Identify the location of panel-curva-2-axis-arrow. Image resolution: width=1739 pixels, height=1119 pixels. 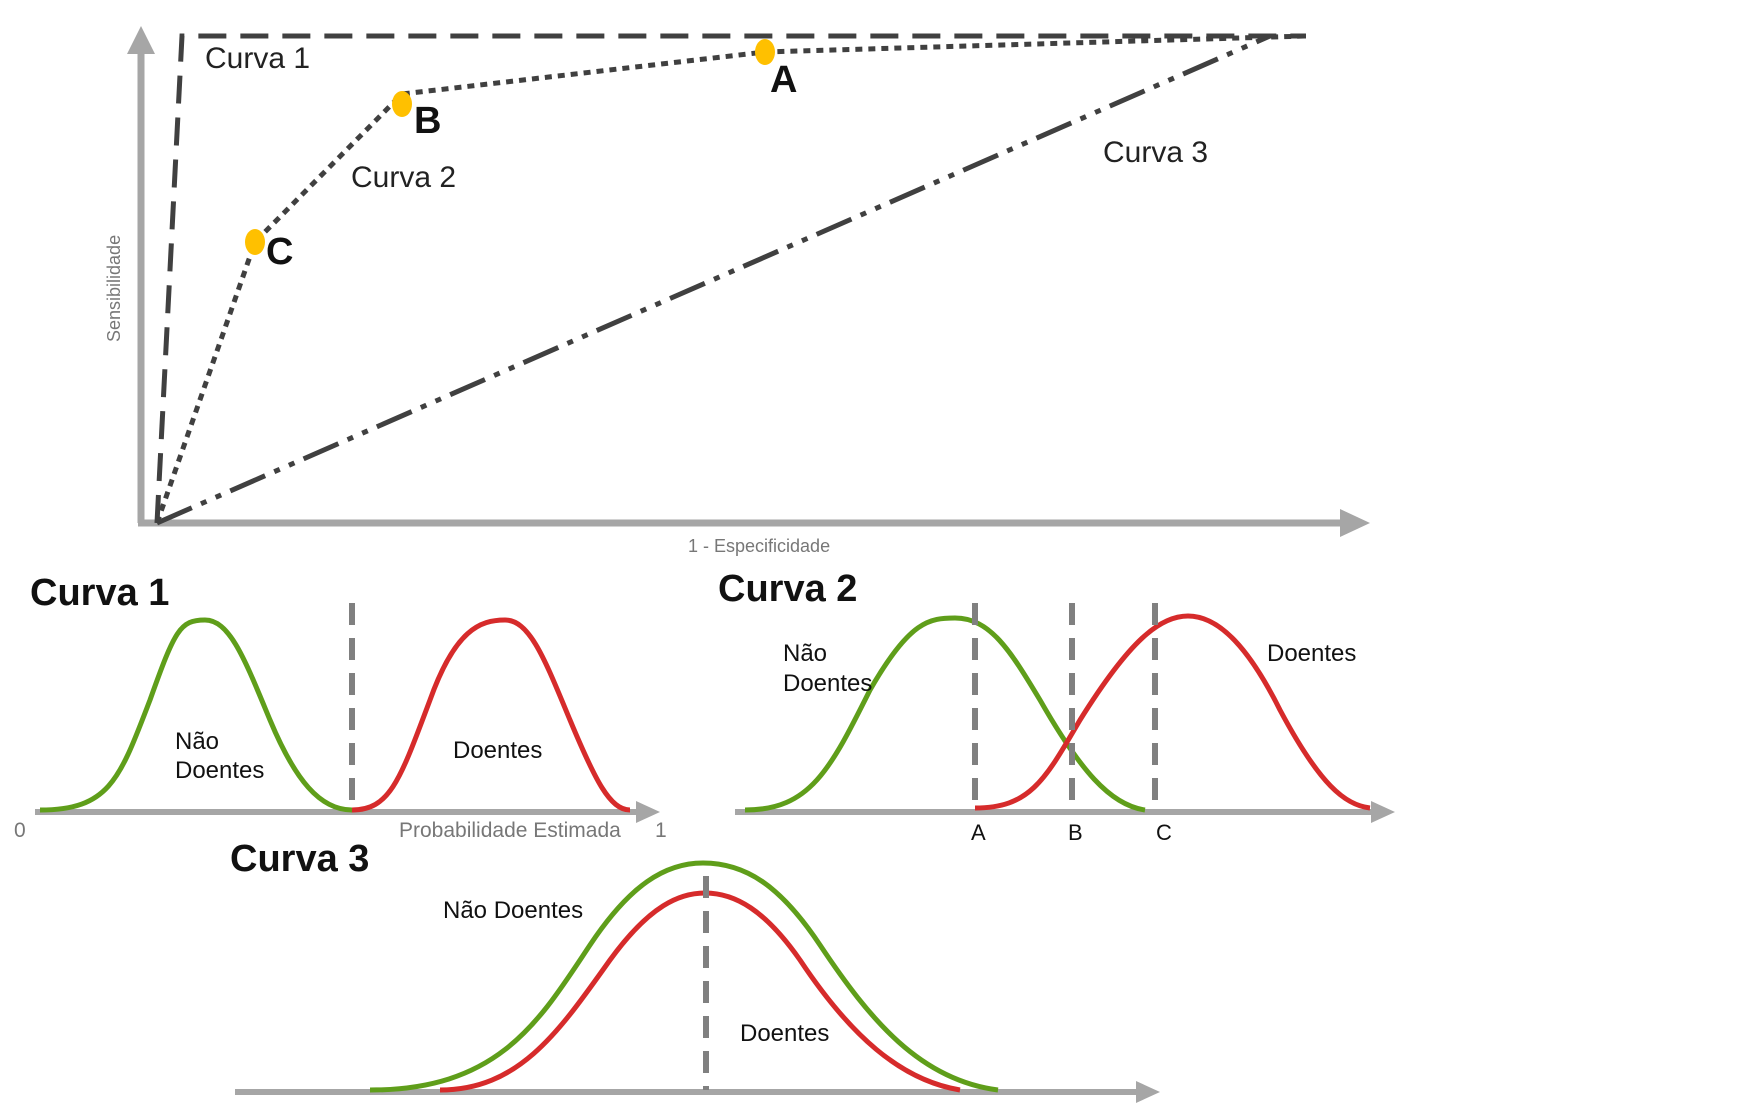
(1383, 812).